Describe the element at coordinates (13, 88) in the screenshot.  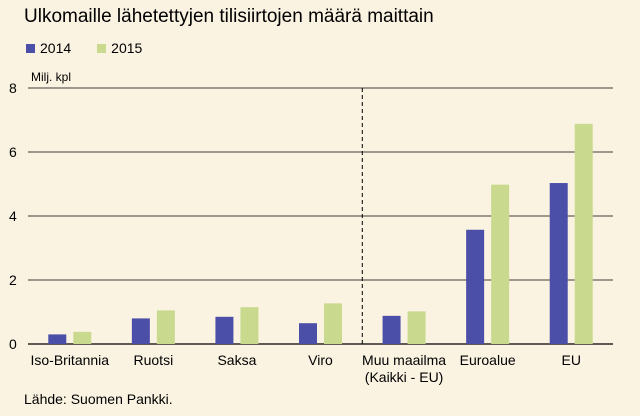
I see `y-tick-label: 8` at that location.